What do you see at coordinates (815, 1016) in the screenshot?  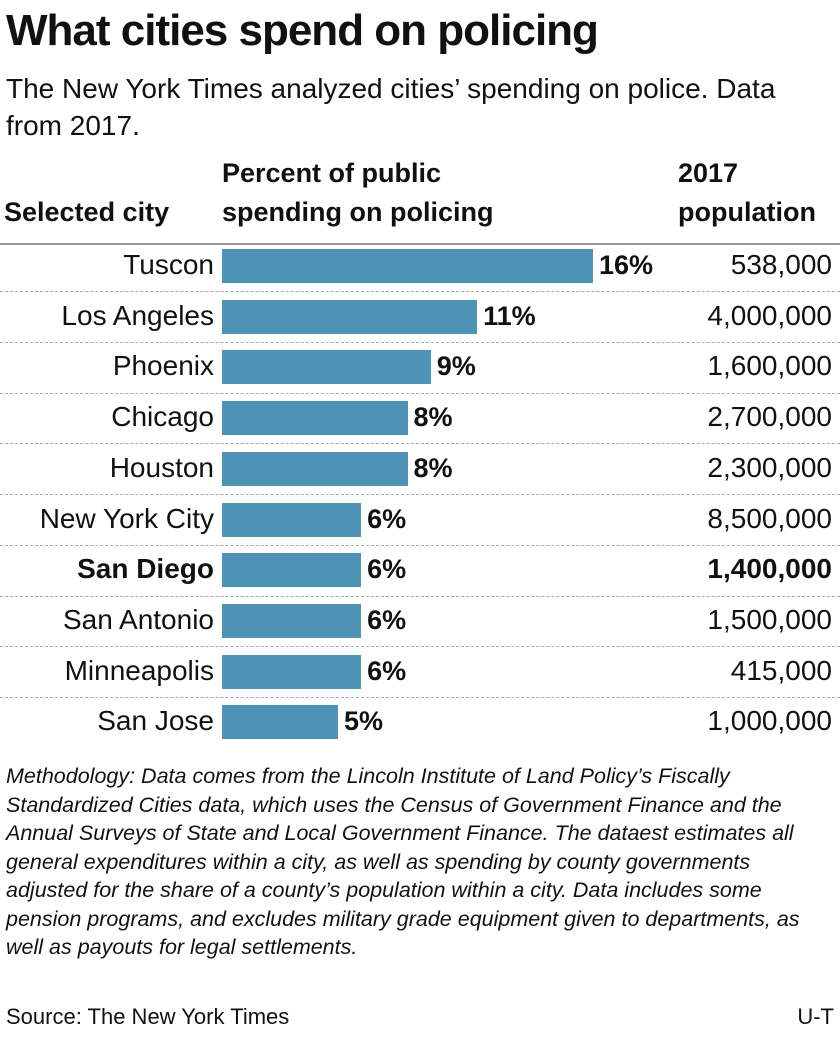 I see `credit: U-T` at bounding box center [815, 1016].